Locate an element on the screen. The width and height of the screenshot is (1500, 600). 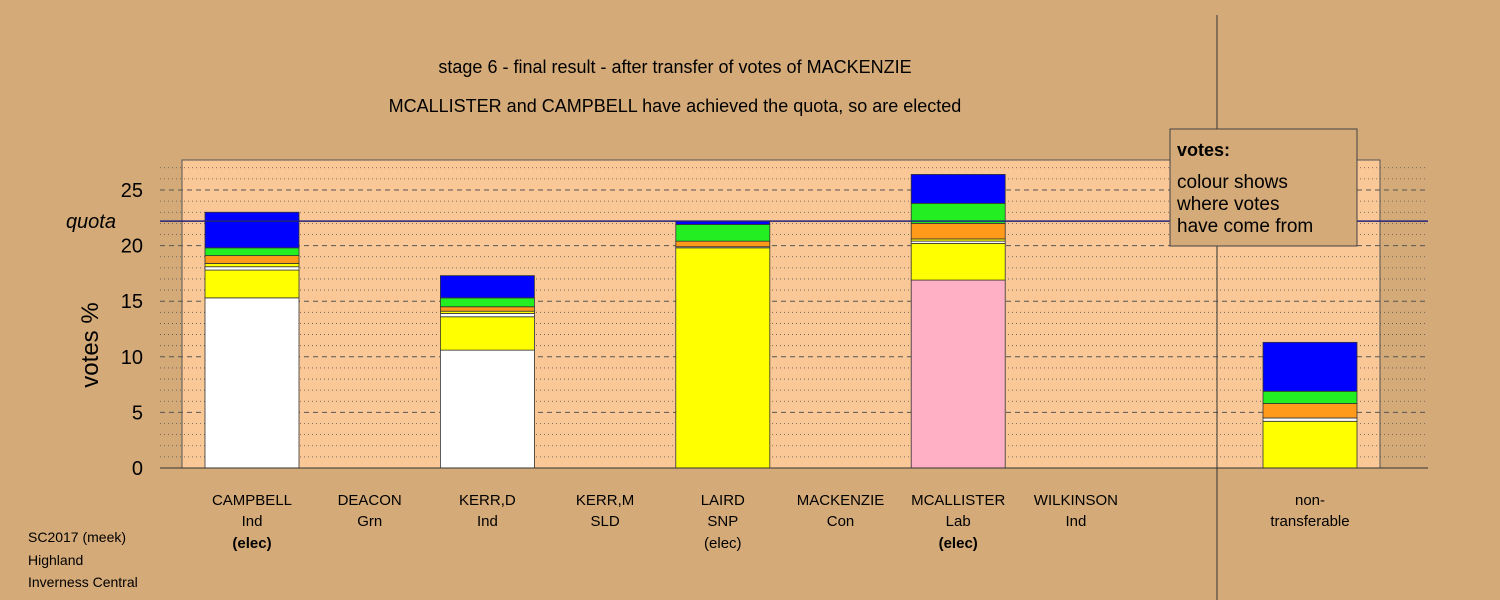
footer-line-3: Inverness Central is located at coordinates (83, 582).